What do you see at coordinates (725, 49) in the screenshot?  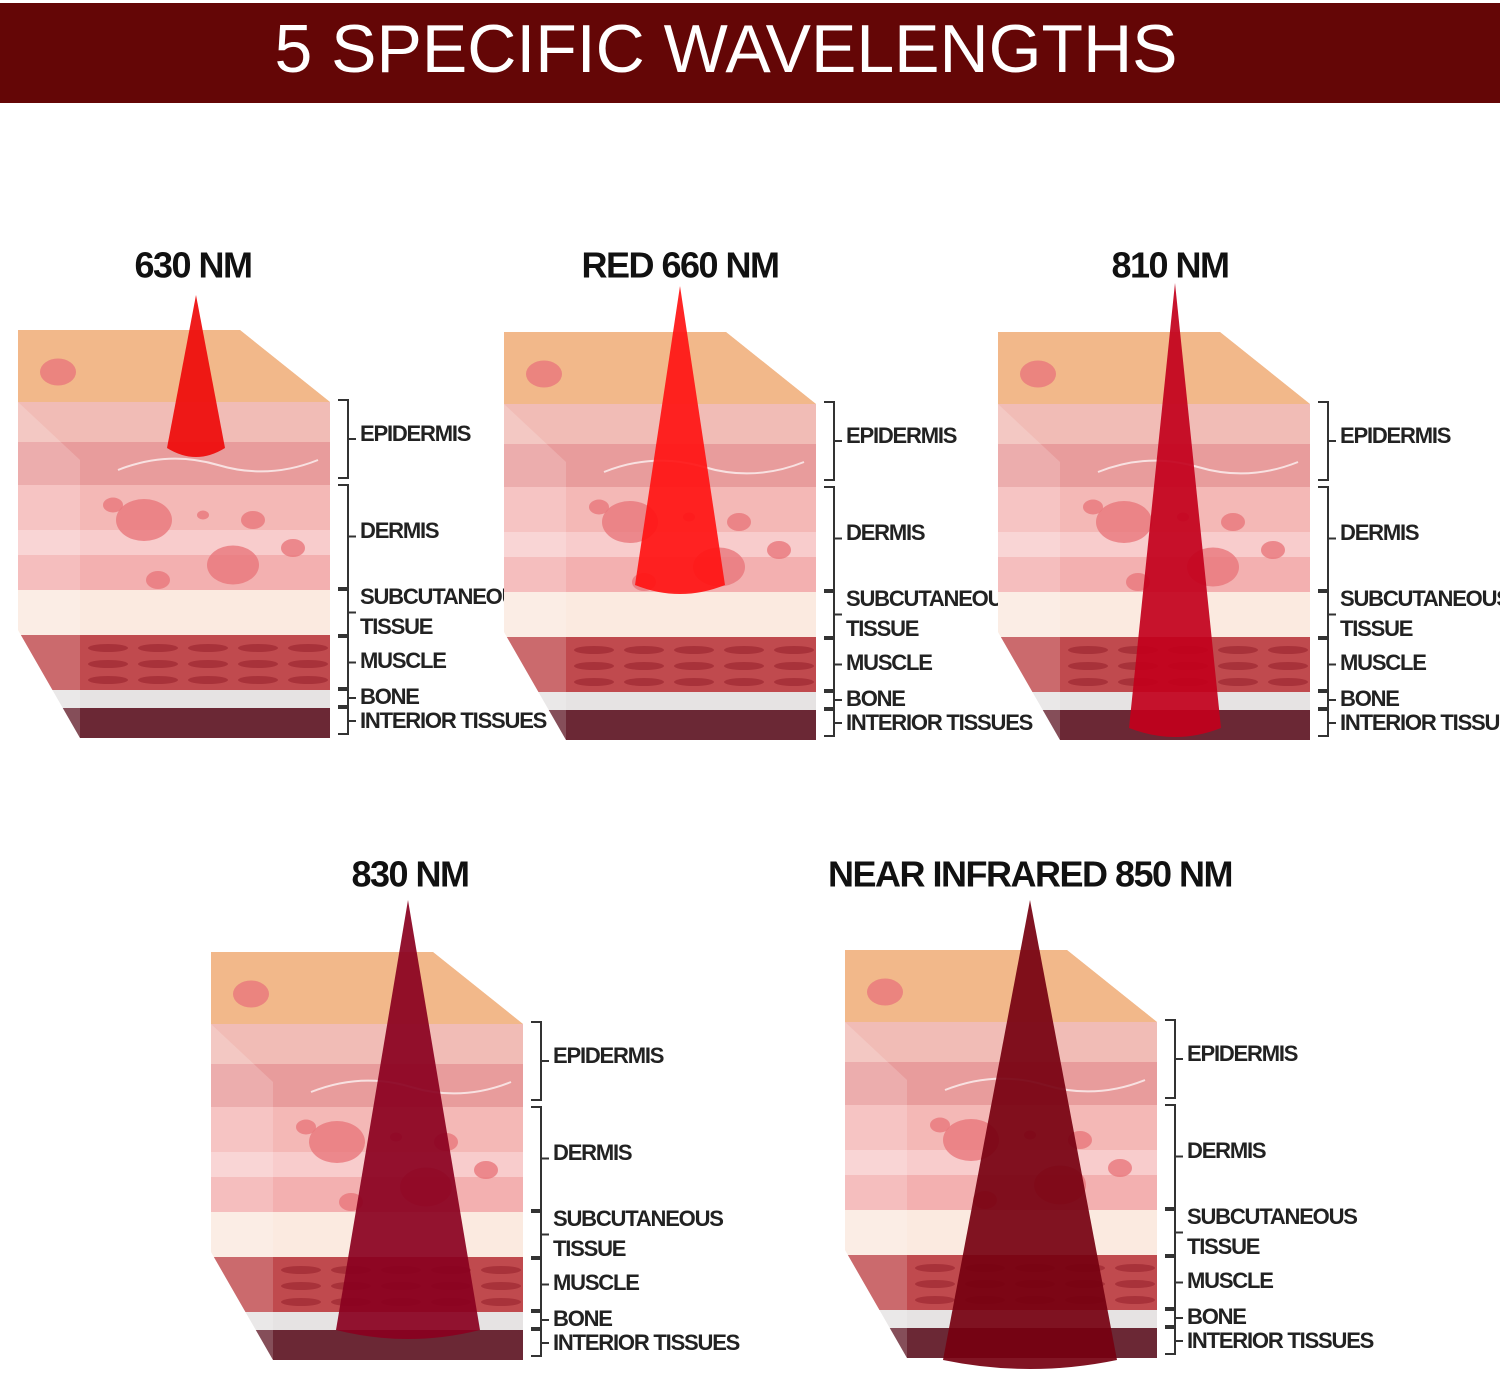 I see `header-title: 5 SPECIFIC WAVELENGTHS` at bounding box center [725, 49].